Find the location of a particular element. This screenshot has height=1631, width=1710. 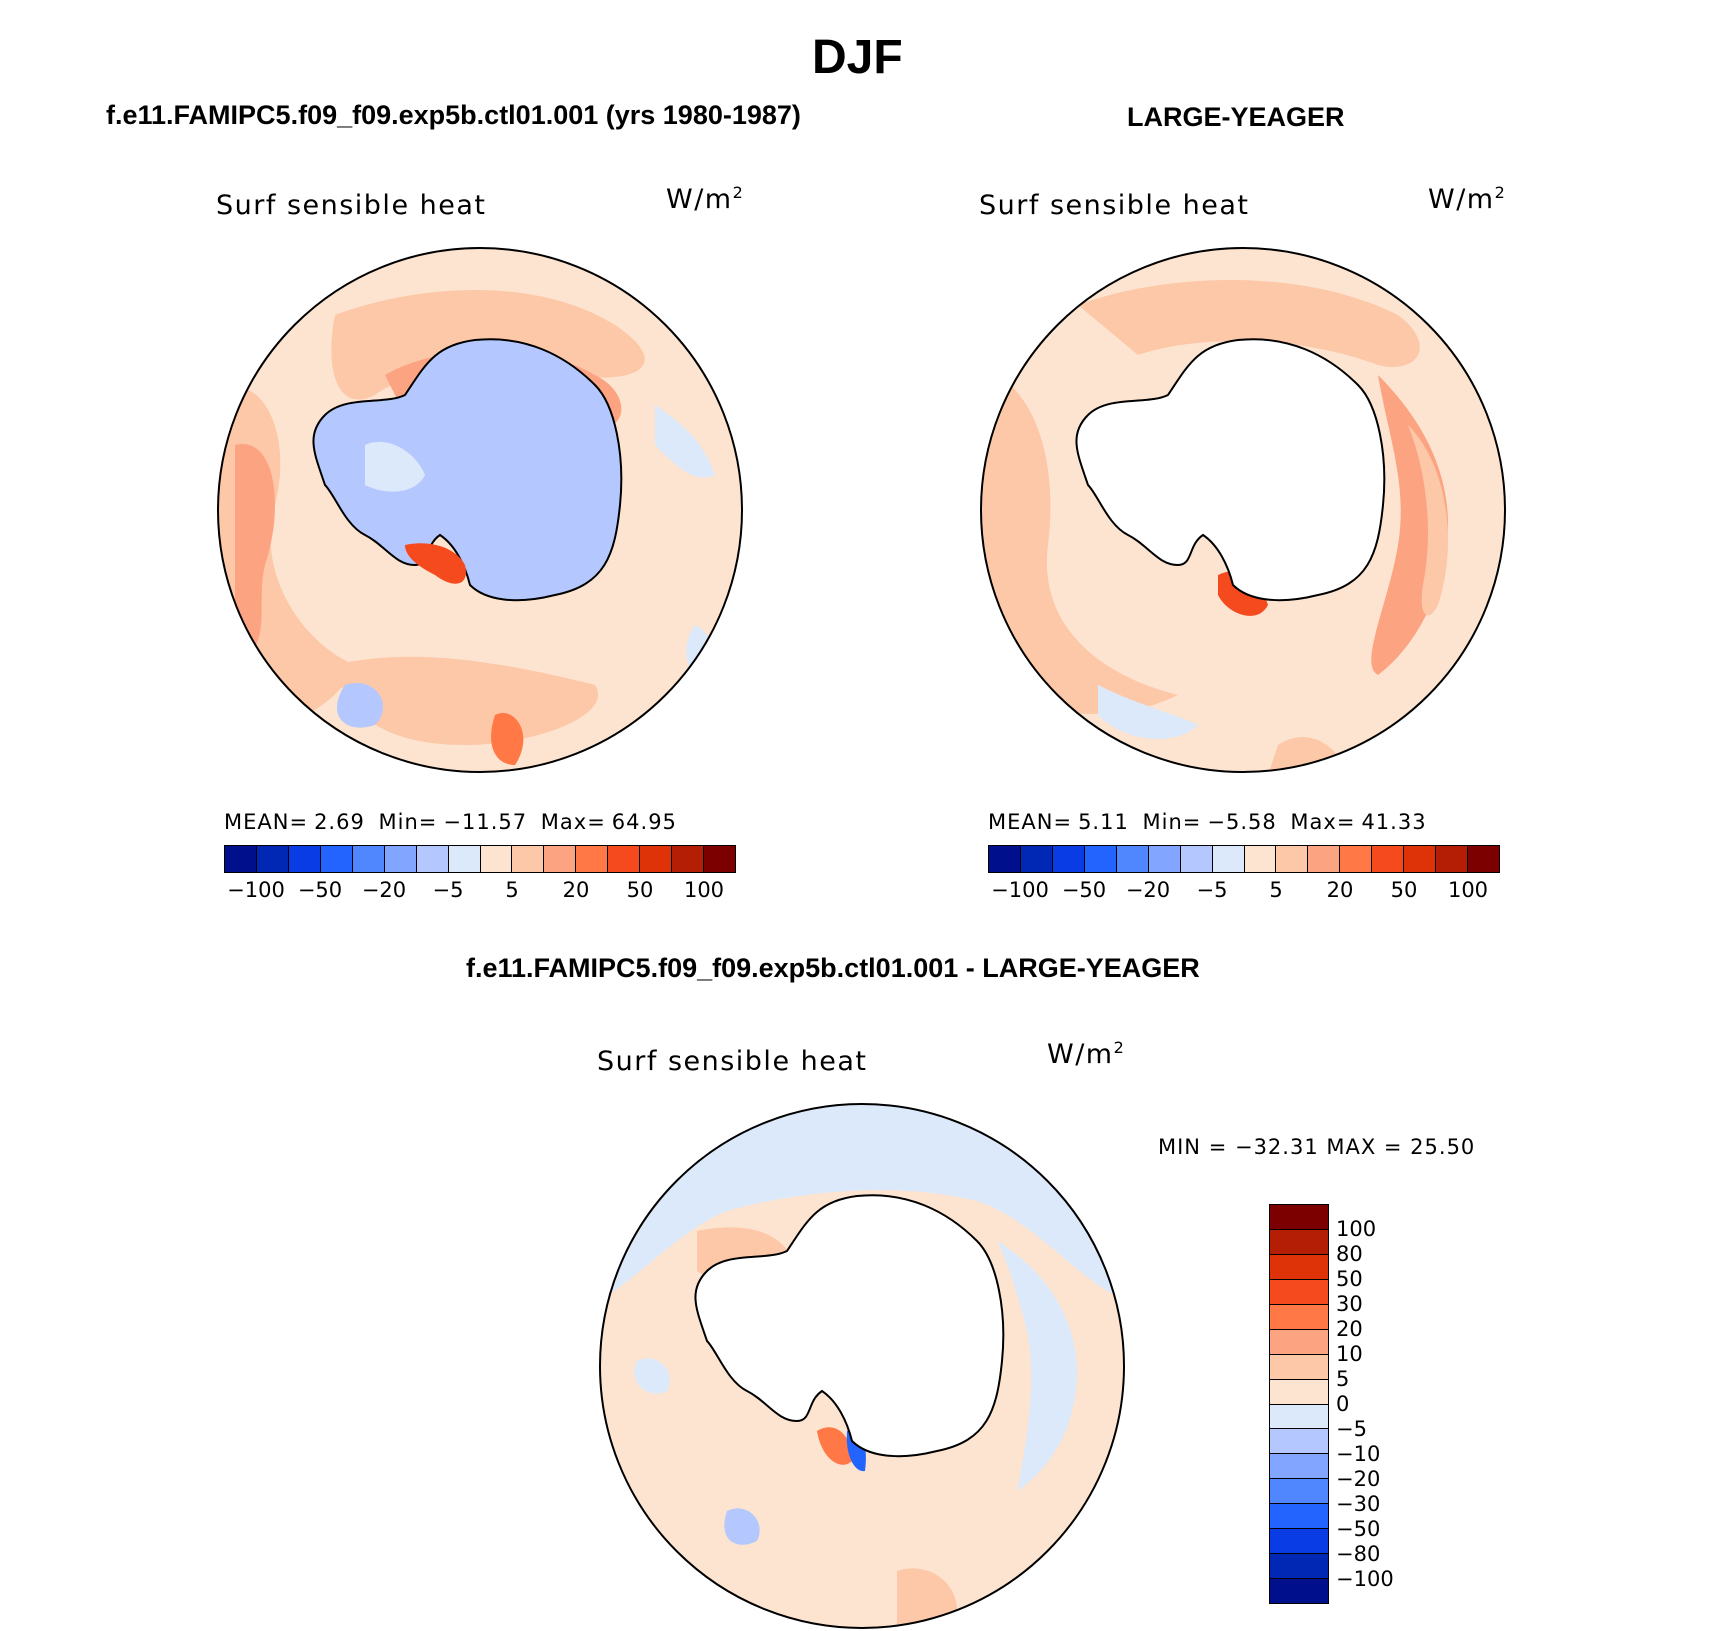

right-polar-map is located at coordinates (1243, 510).